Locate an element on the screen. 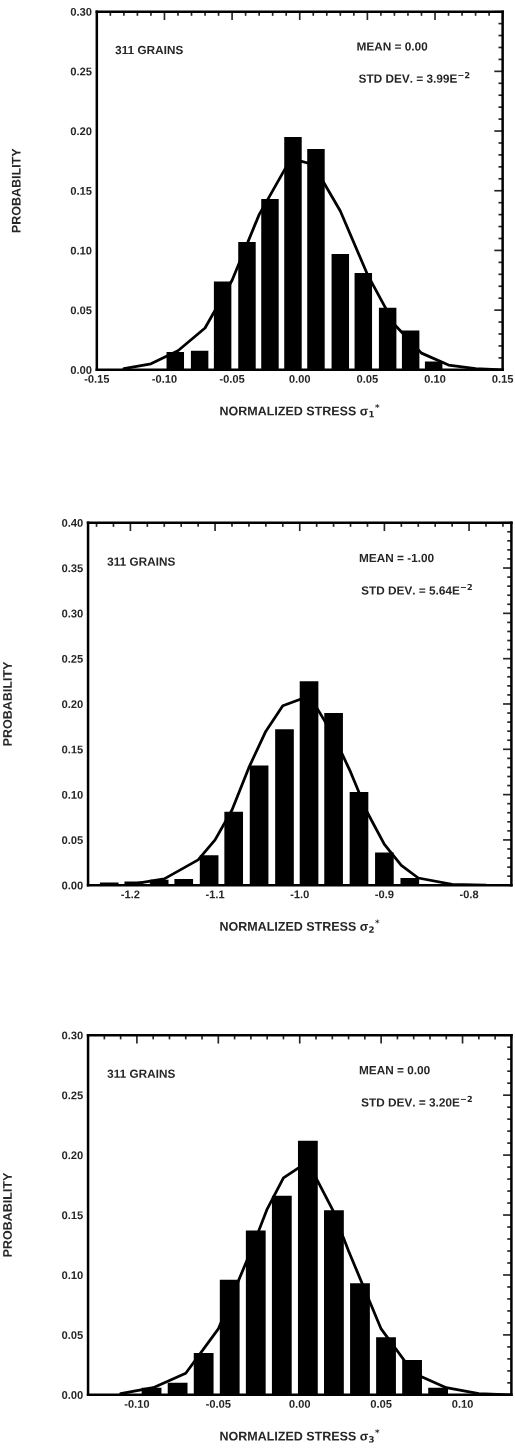 The width and height of the screenshot is (515, 1456). x-tick-label: -0.15 is located at coordinates (97, 378).